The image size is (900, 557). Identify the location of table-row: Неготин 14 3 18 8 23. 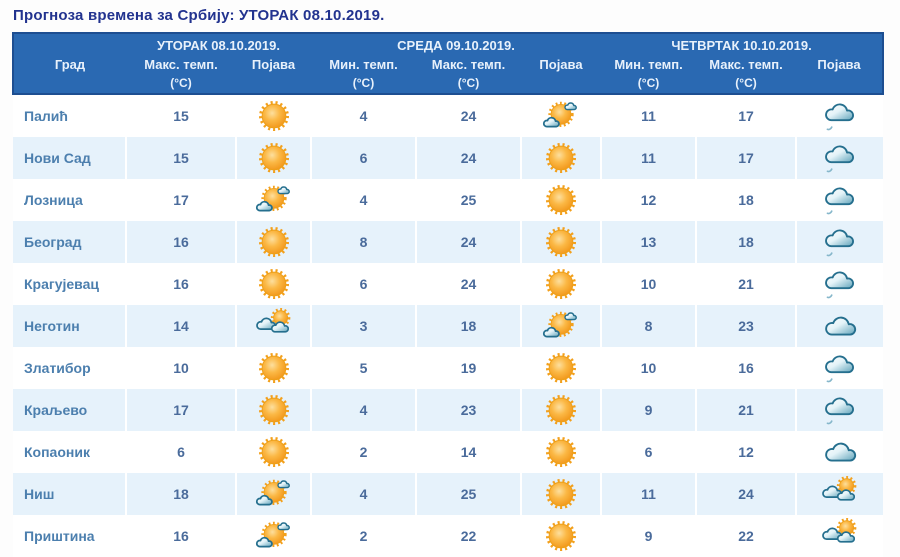
(448, 326).